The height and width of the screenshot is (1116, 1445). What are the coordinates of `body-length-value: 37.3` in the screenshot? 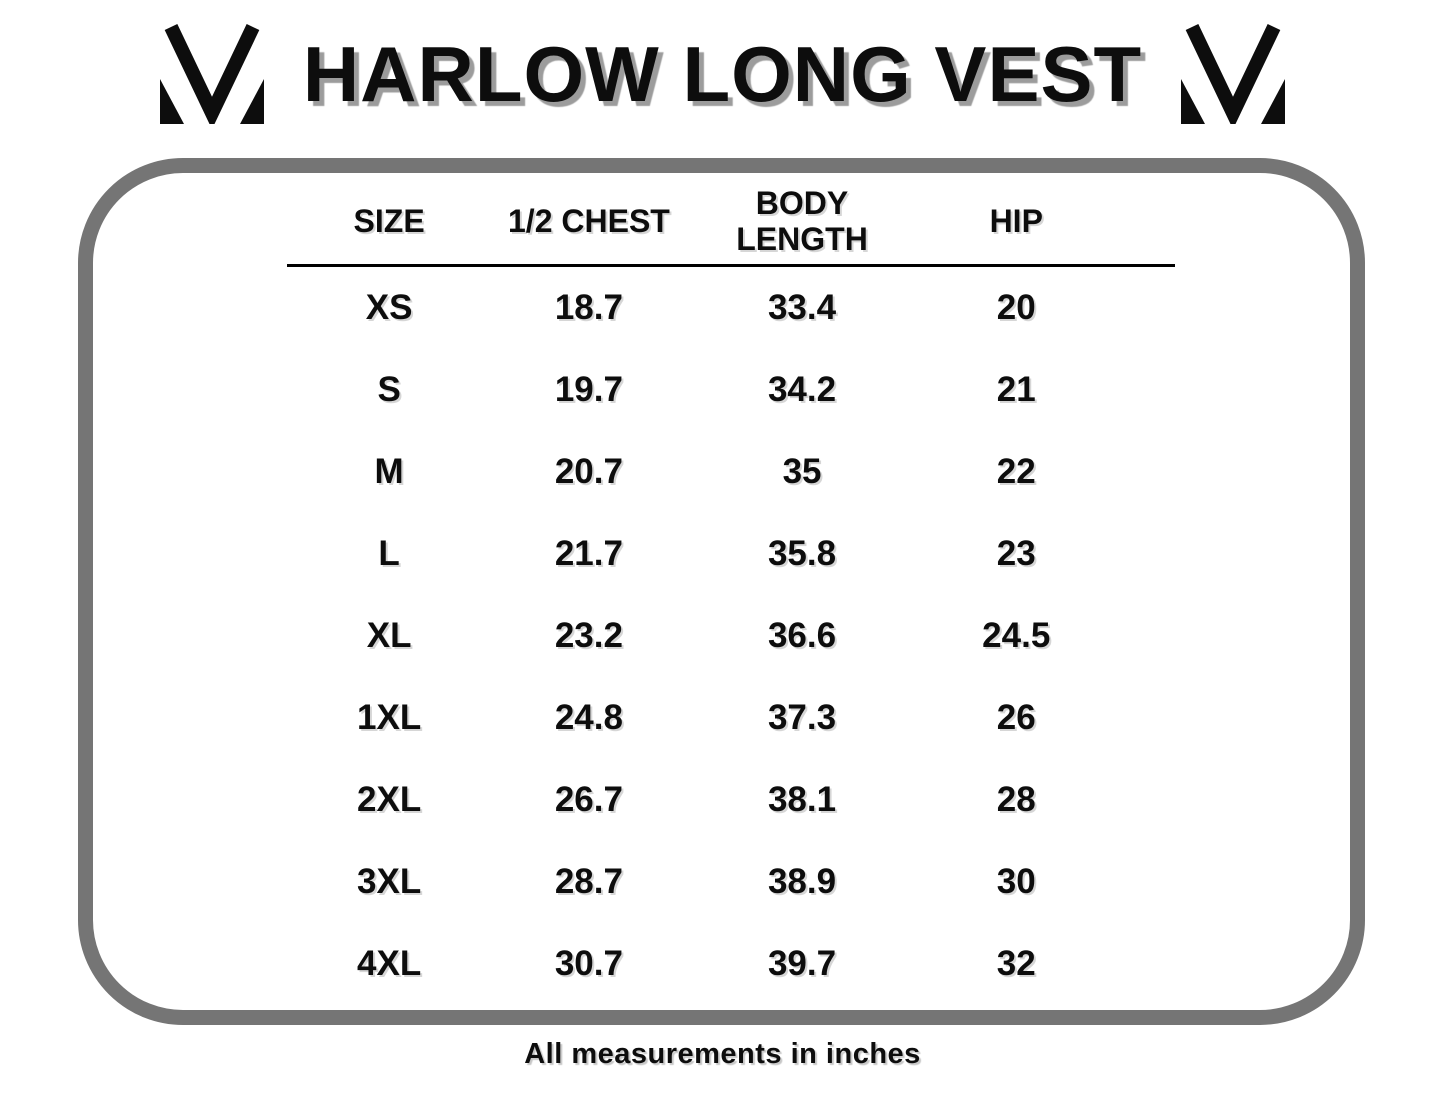 It's located at (802, 717).